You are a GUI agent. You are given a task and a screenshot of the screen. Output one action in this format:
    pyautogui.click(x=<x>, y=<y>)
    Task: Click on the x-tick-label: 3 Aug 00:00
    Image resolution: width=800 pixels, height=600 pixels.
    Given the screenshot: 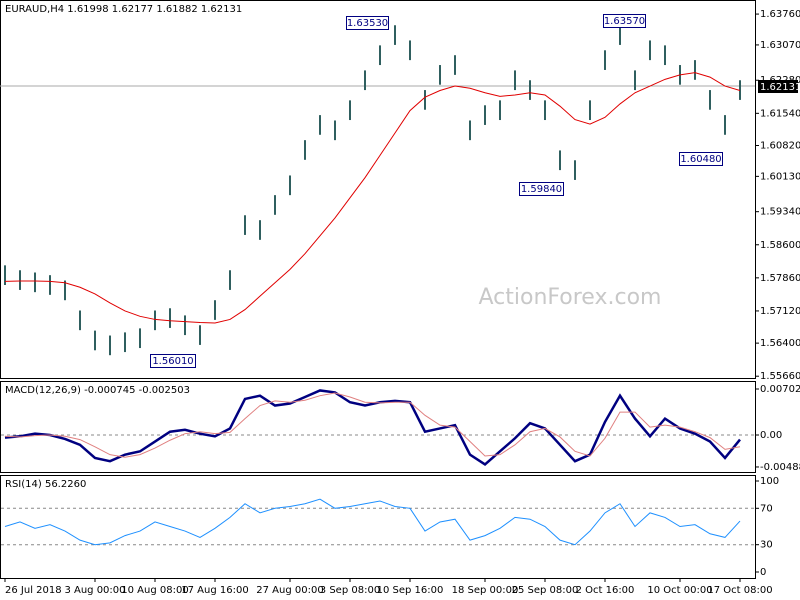 What is the action you would take?
    pyautogui.click(x=94, y=590)
    